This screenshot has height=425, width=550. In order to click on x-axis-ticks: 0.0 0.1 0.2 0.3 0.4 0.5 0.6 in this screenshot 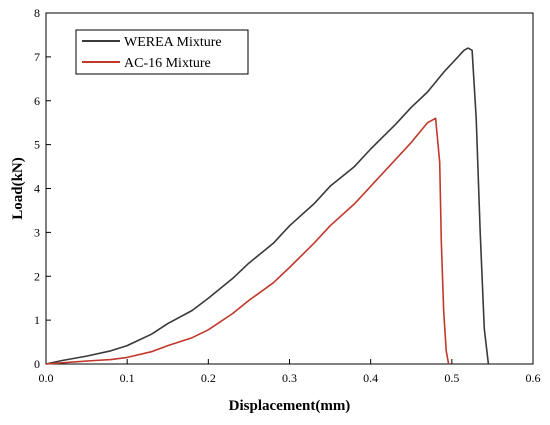, I will do `click(290, 372)`.